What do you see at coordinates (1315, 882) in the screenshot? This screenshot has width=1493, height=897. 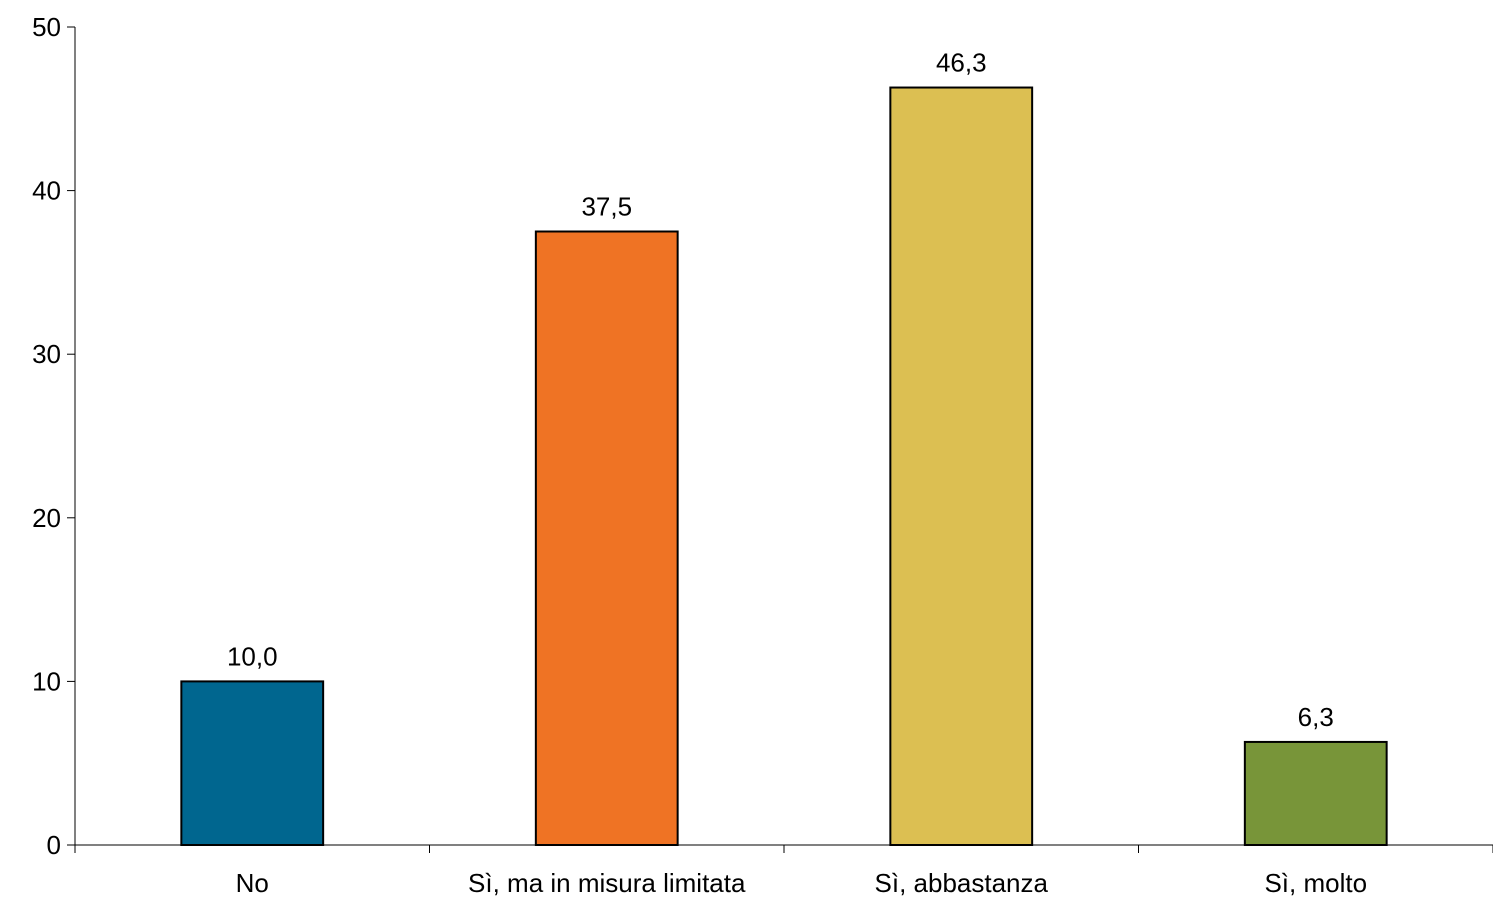 I see `x-tick-label: Sì, molto` at bounding box center [1315, 882].